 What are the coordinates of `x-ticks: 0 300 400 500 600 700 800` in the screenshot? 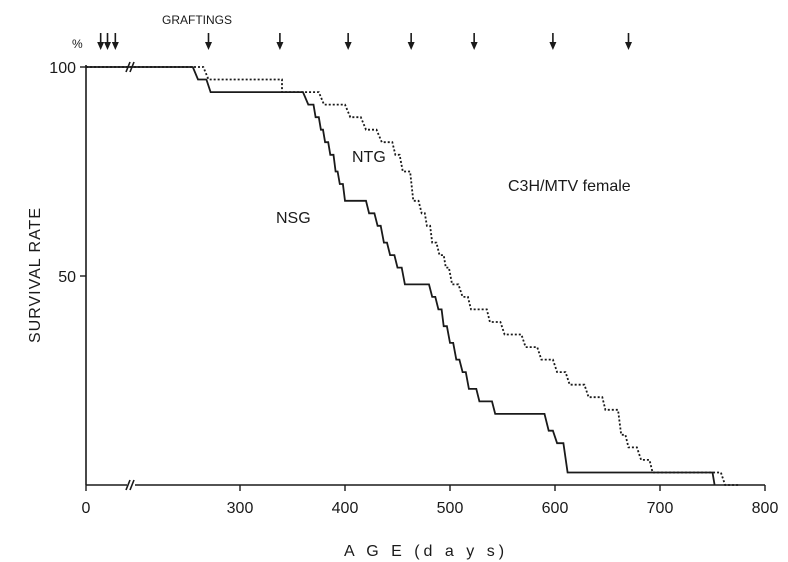 It's located at (430, 501).